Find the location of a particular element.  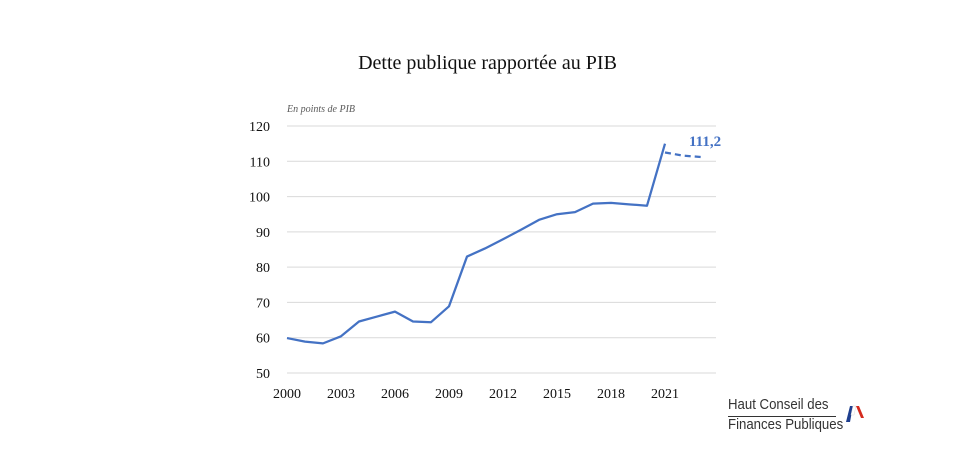

chart-title: Dette publique rapportée au PIB is located at coordinates (487, 63).